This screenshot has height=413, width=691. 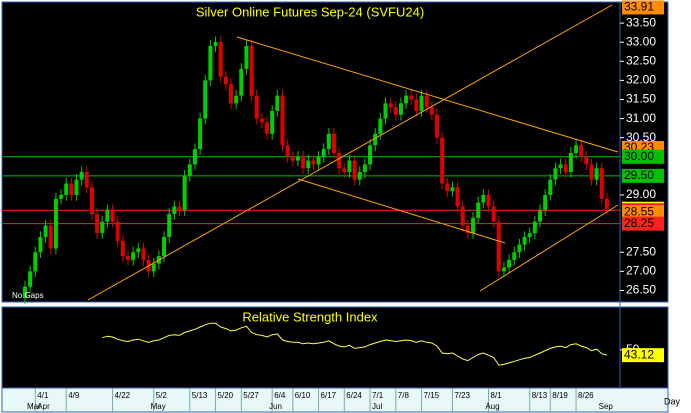 What do you see at coordinates (251, 395) in the screenshot?
I see `x-tick-label: 5/27` at bounding box center [251, 395].